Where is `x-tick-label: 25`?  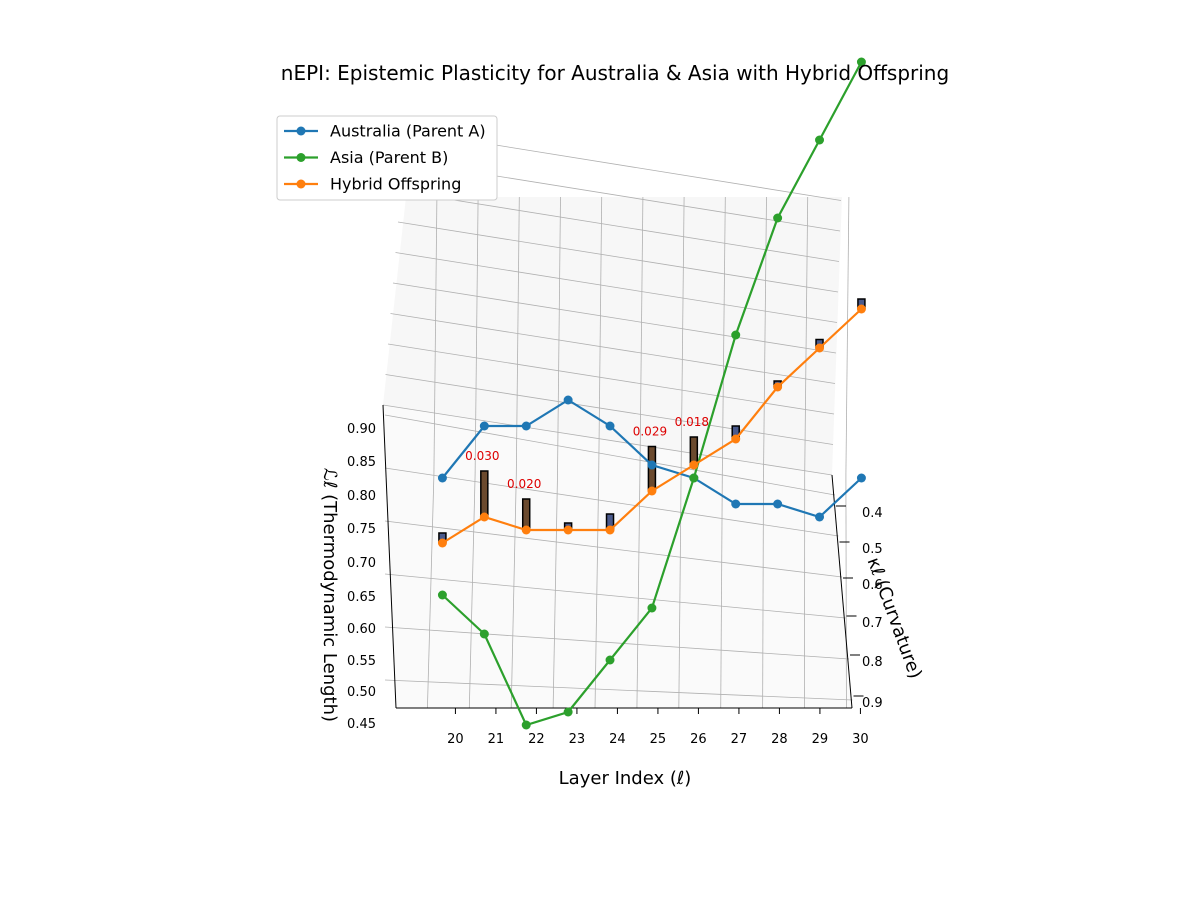
x-tick-label: 25 is located at coordinates (658, 739).